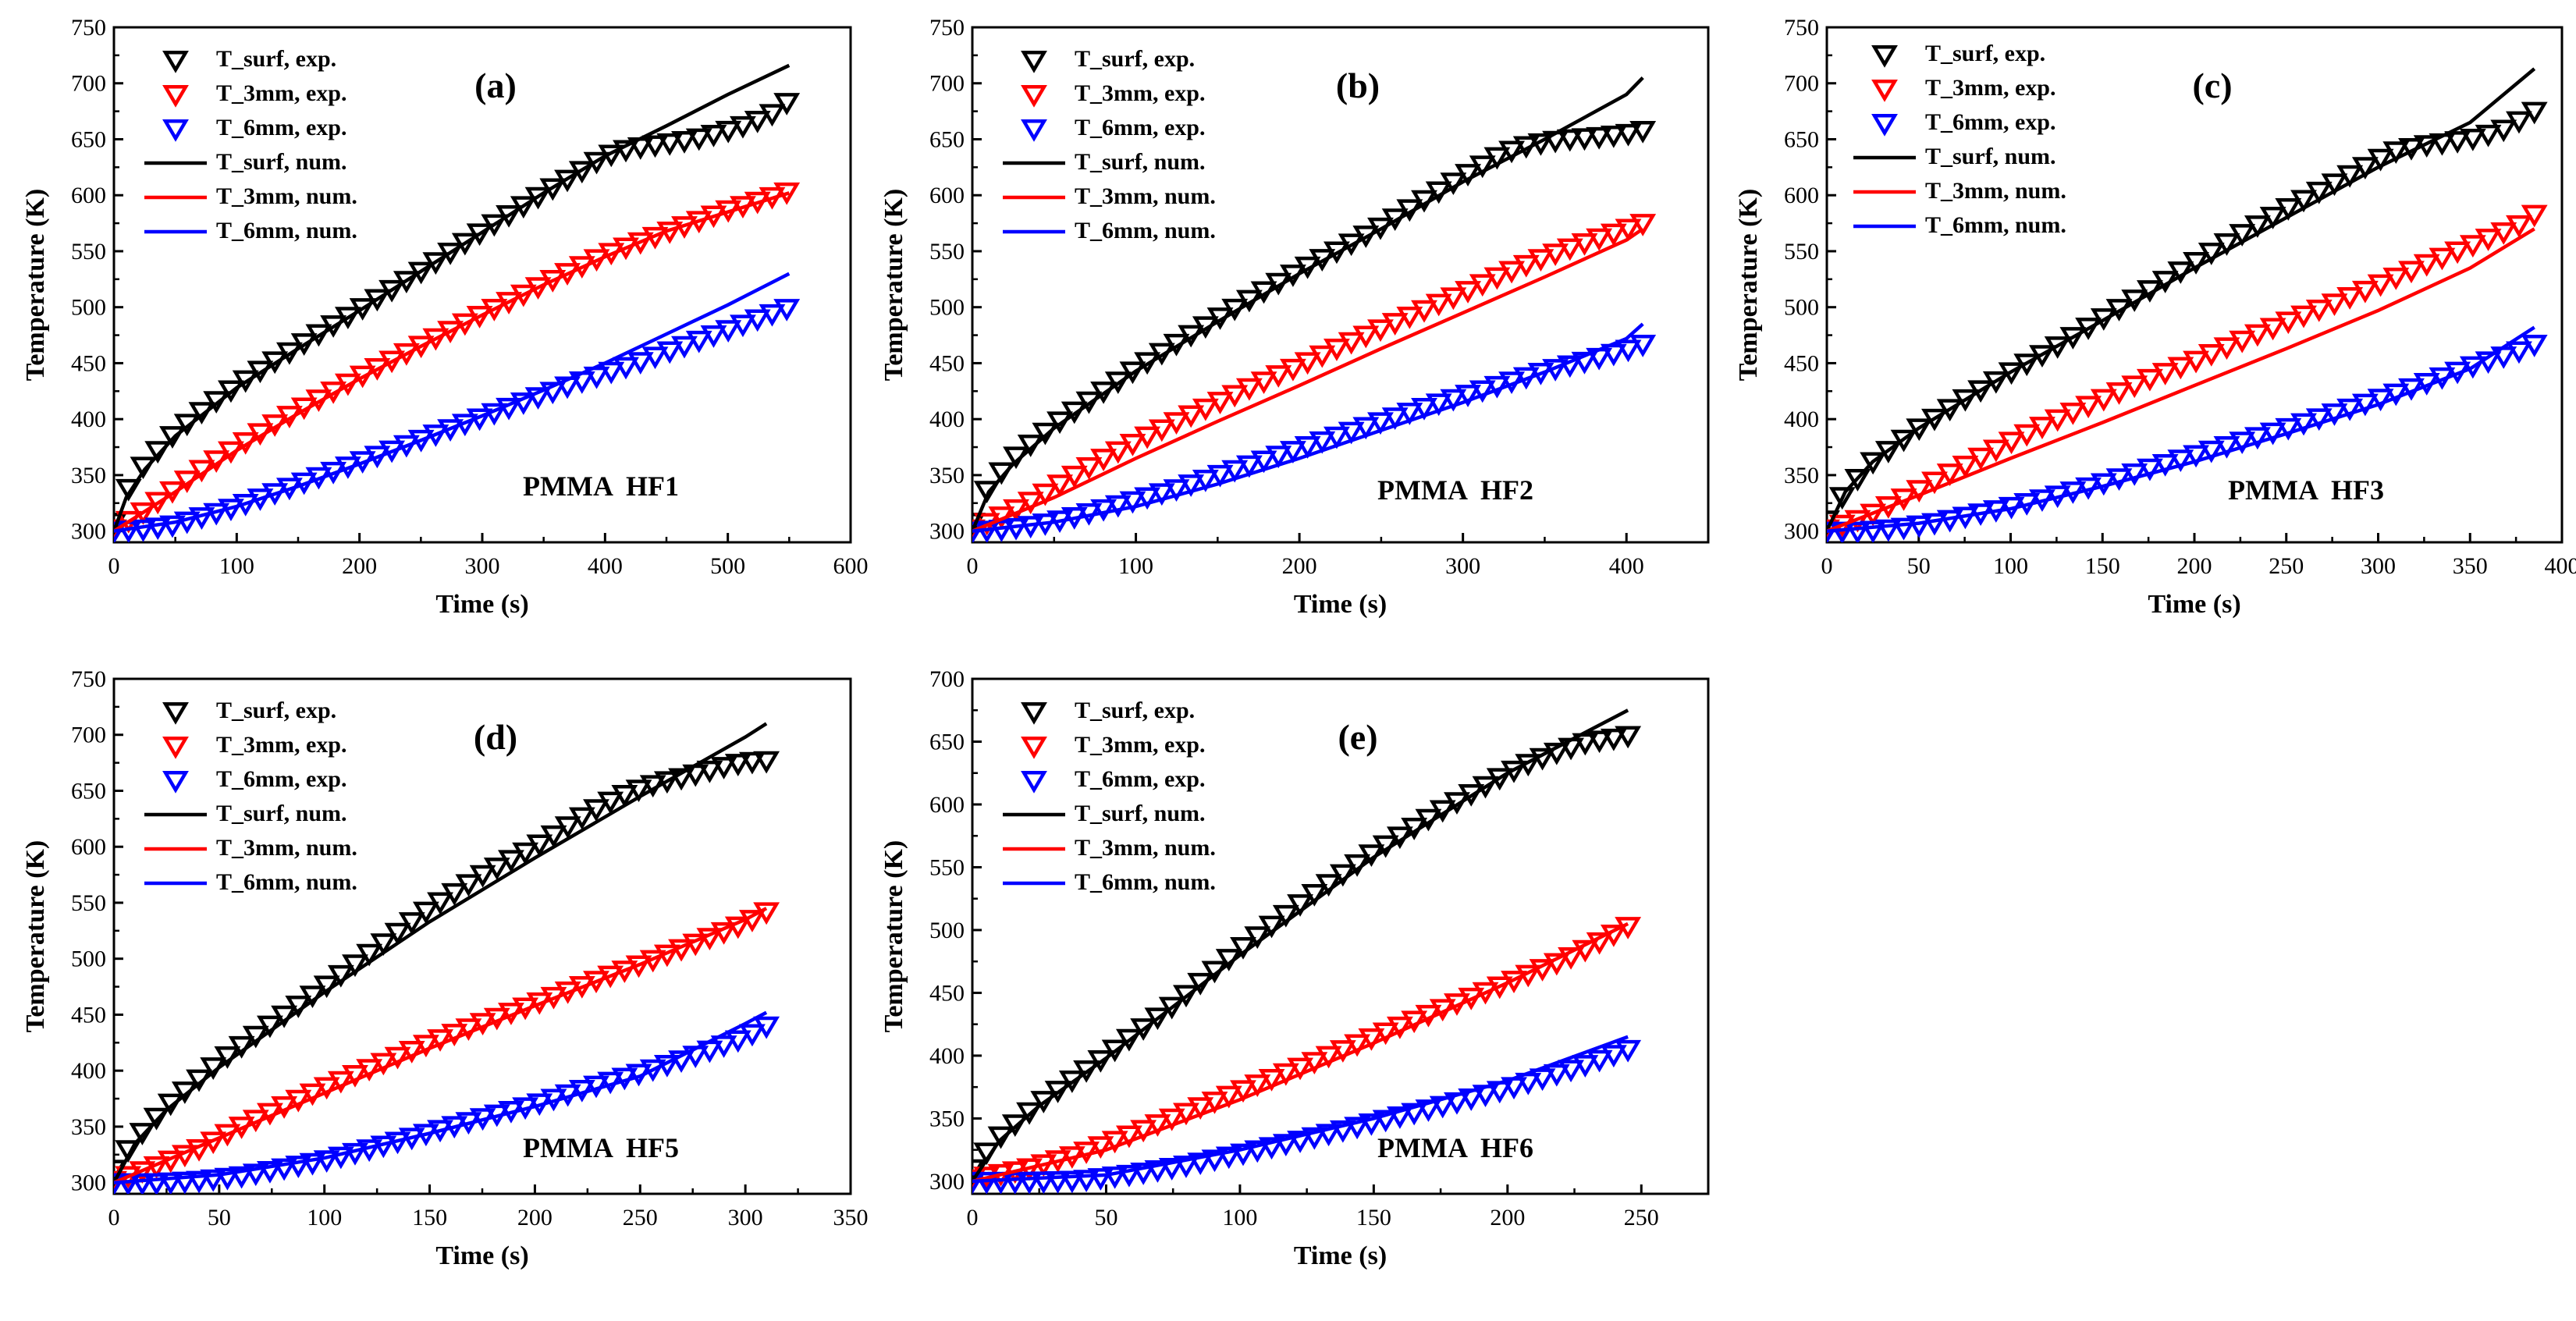 The width and height of the screenshot is (2576, 1321). What do you see at coordinates (947, 84) in the screenshot?
I see `y-tick-label: 700` at bounding box center [947, 84].